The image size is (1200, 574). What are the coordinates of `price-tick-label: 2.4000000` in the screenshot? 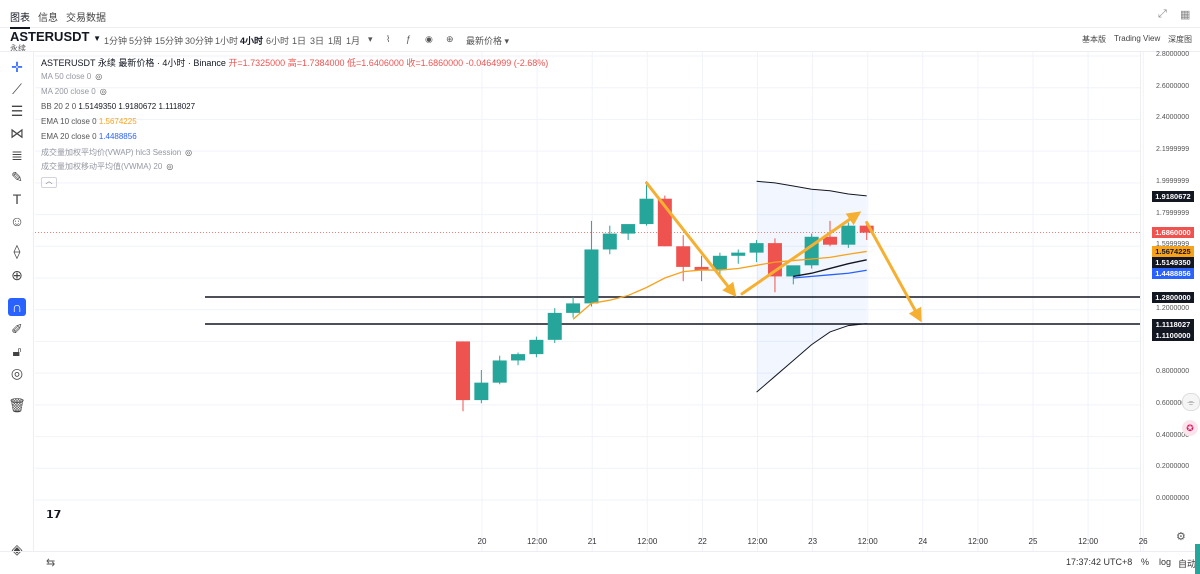 It's located at (1173, 118).